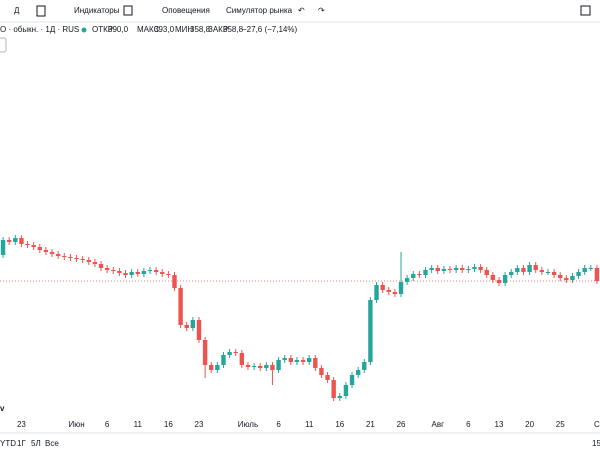 This screenshot has width=600, height=450. What do you see at coordinates (39, 29) in the screenshot?
I see `symbol: О · обыкн. · 1Д · RUS` at bounding box center [39, 29].